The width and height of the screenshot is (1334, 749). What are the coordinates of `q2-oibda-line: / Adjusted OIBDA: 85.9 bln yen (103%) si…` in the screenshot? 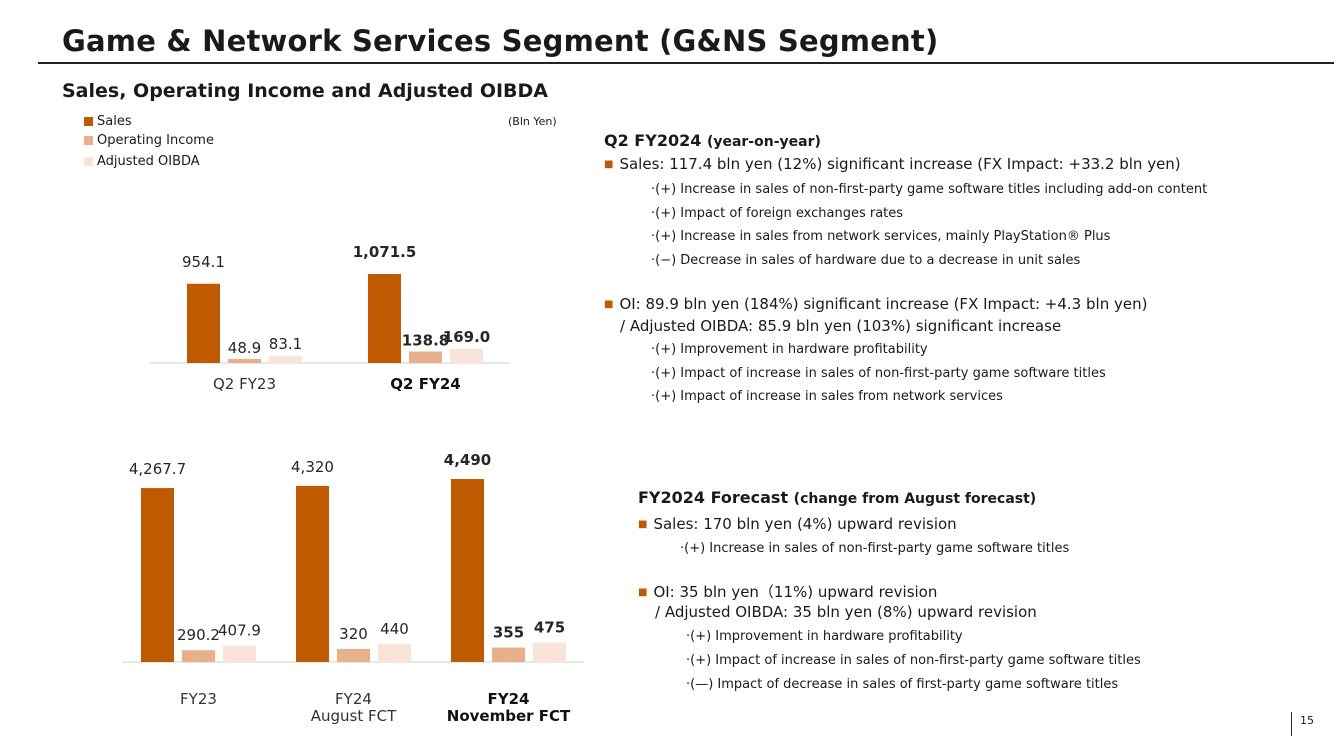 It's located at (841, 326).